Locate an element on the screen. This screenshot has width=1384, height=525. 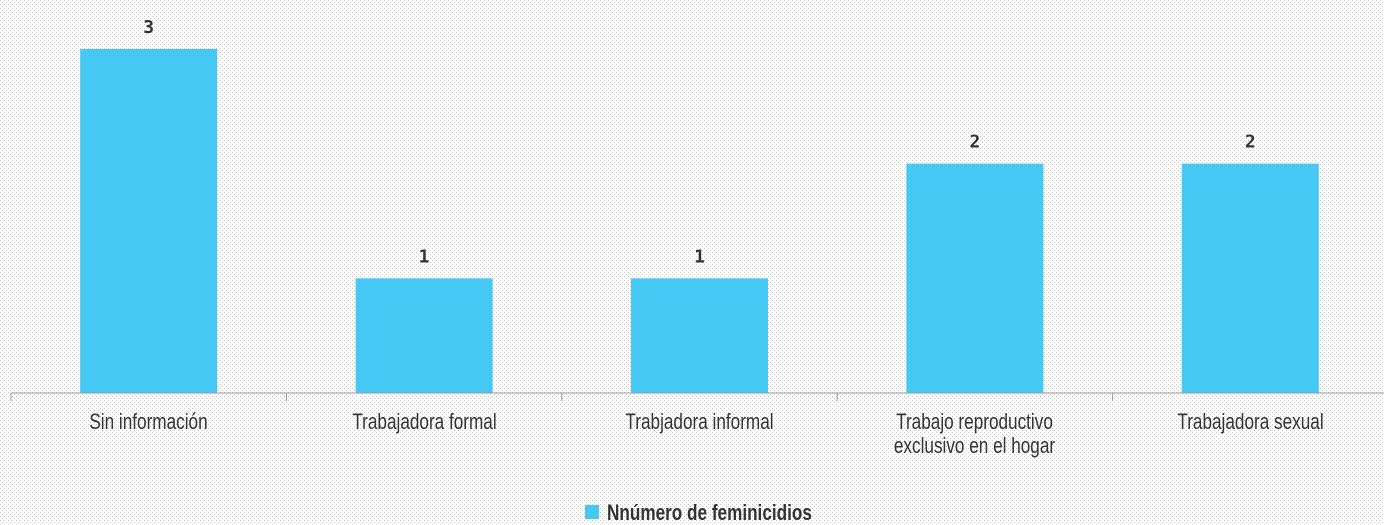
x-tick-label: Trabjadora informal is located at coordinates (699, 421).